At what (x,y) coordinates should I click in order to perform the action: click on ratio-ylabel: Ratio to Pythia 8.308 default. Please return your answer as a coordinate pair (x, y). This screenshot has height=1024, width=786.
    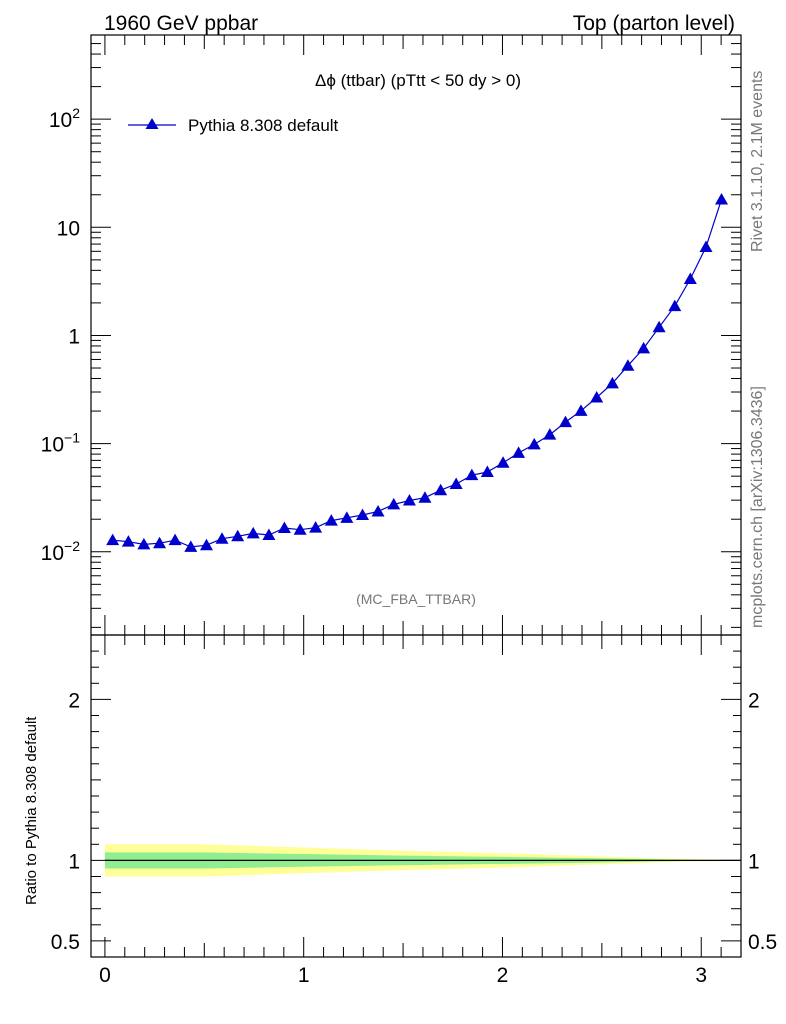
    Looking at the image, I should click on (31, 810).